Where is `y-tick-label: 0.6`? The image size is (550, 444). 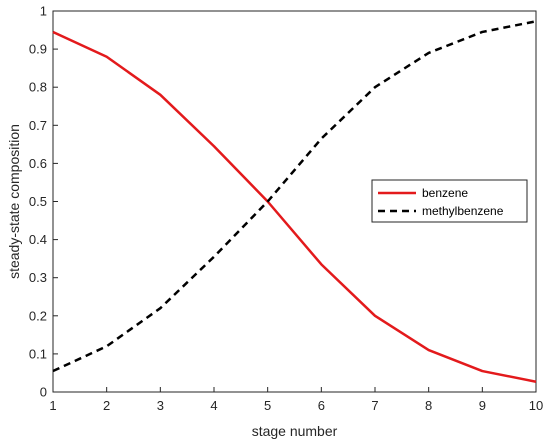 y-tick-label: 0.6 is located at coordinates (38, 163).